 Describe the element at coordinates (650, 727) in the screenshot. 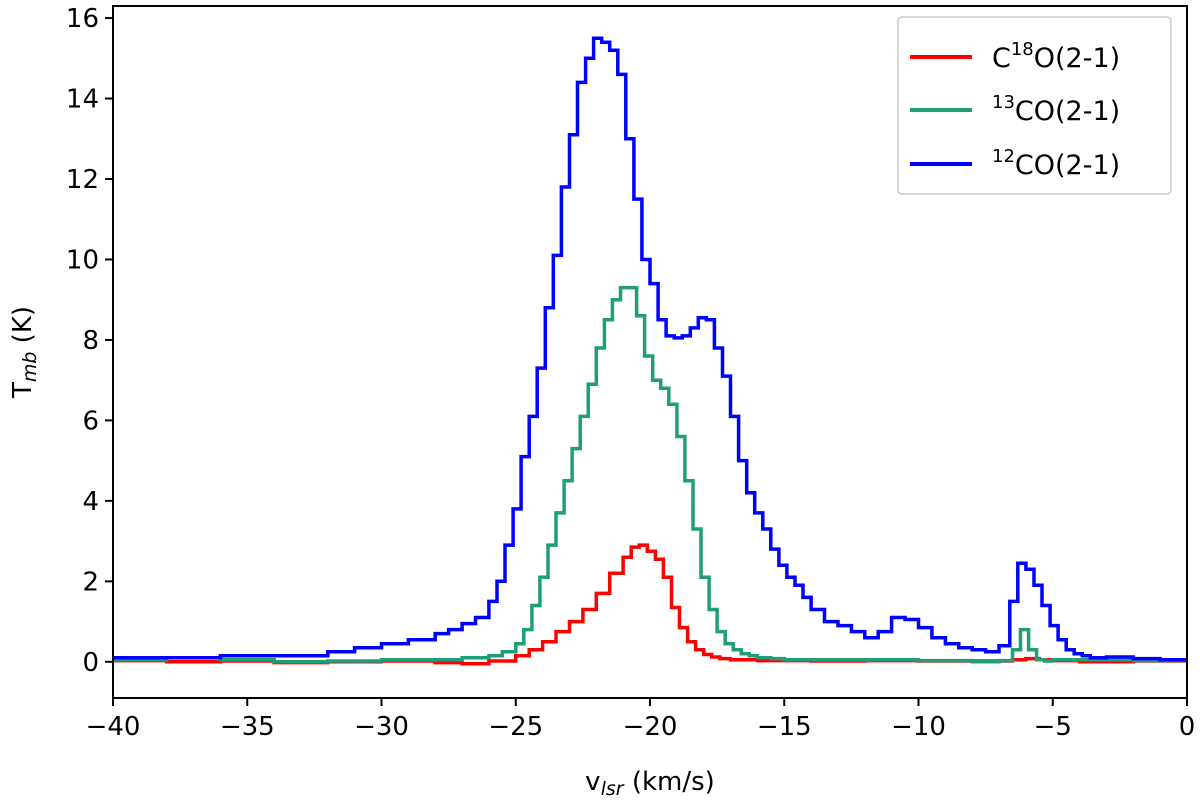

I see `x-tick-label: −20` at that location.